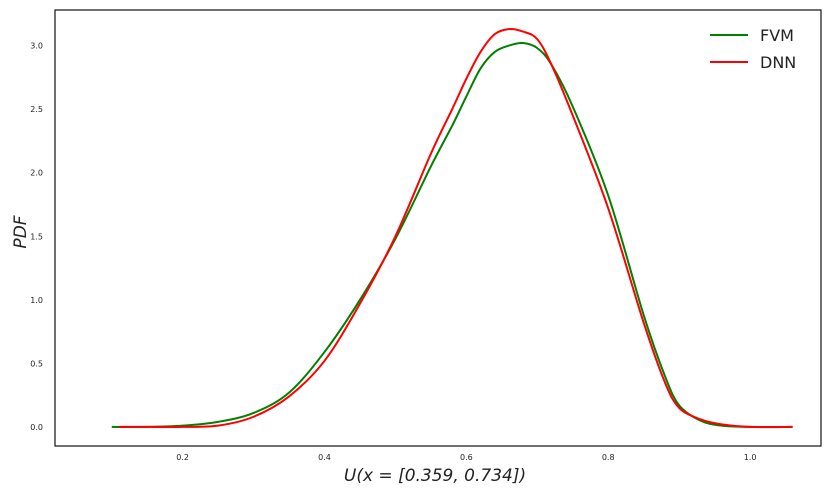 The width and height of the screenshot is (830, 502). What do you see at coordinates (608, 457) in the screenshot?
I see `x-tick-label: 0.8` at bounding box center [608, 457].